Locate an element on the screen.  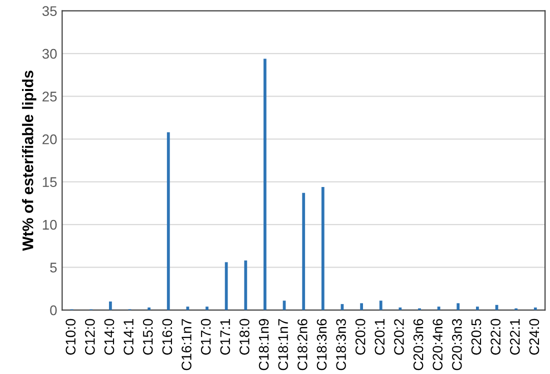
x-tick-label: C24:0 is located at coordinates (534, 336).